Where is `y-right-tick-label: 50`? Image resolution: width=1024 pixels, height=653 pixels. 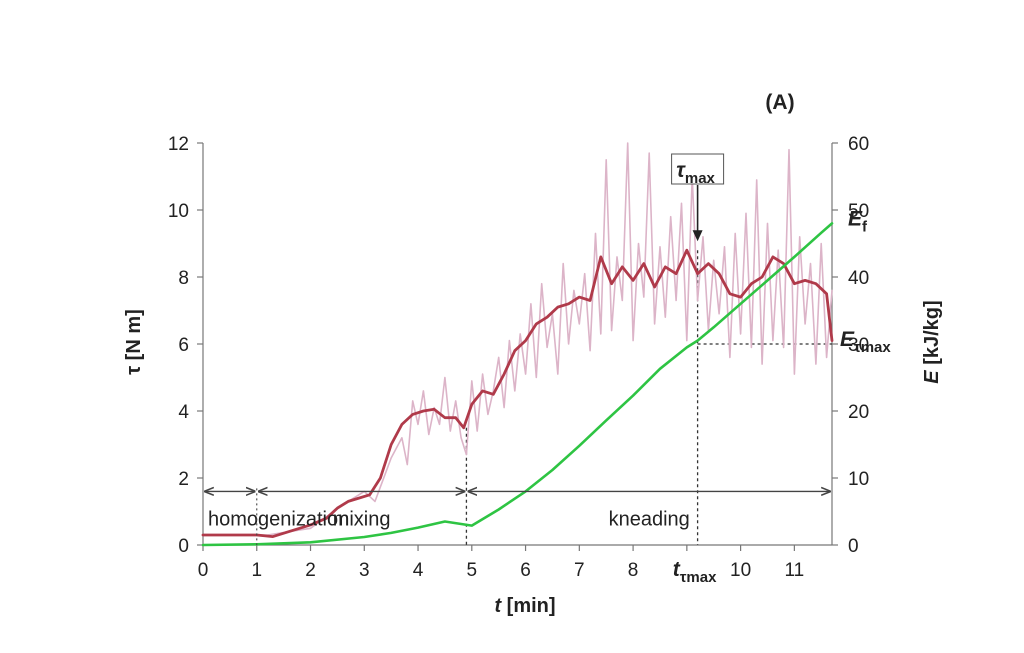
y-right-tick-label: 50 is located at coordinates (858, 211).